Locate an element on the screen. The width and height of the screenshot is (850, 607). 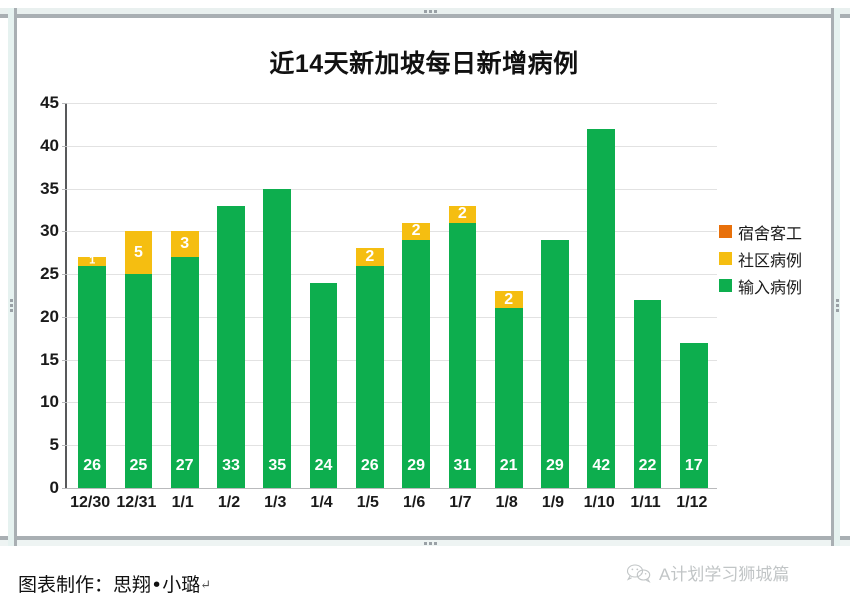
bar-stack: 2 21 is located at coordinates (508, 389).